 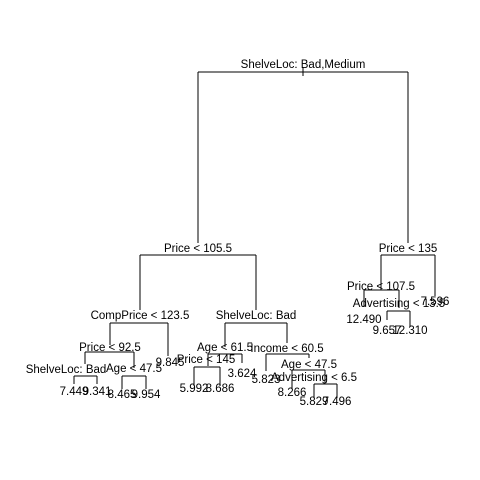 What do you see at coordinates (256, 316) in the screenshot?
I see `split-label-n5: ShelveLoc: Bad` at bounding box center [256, 316].